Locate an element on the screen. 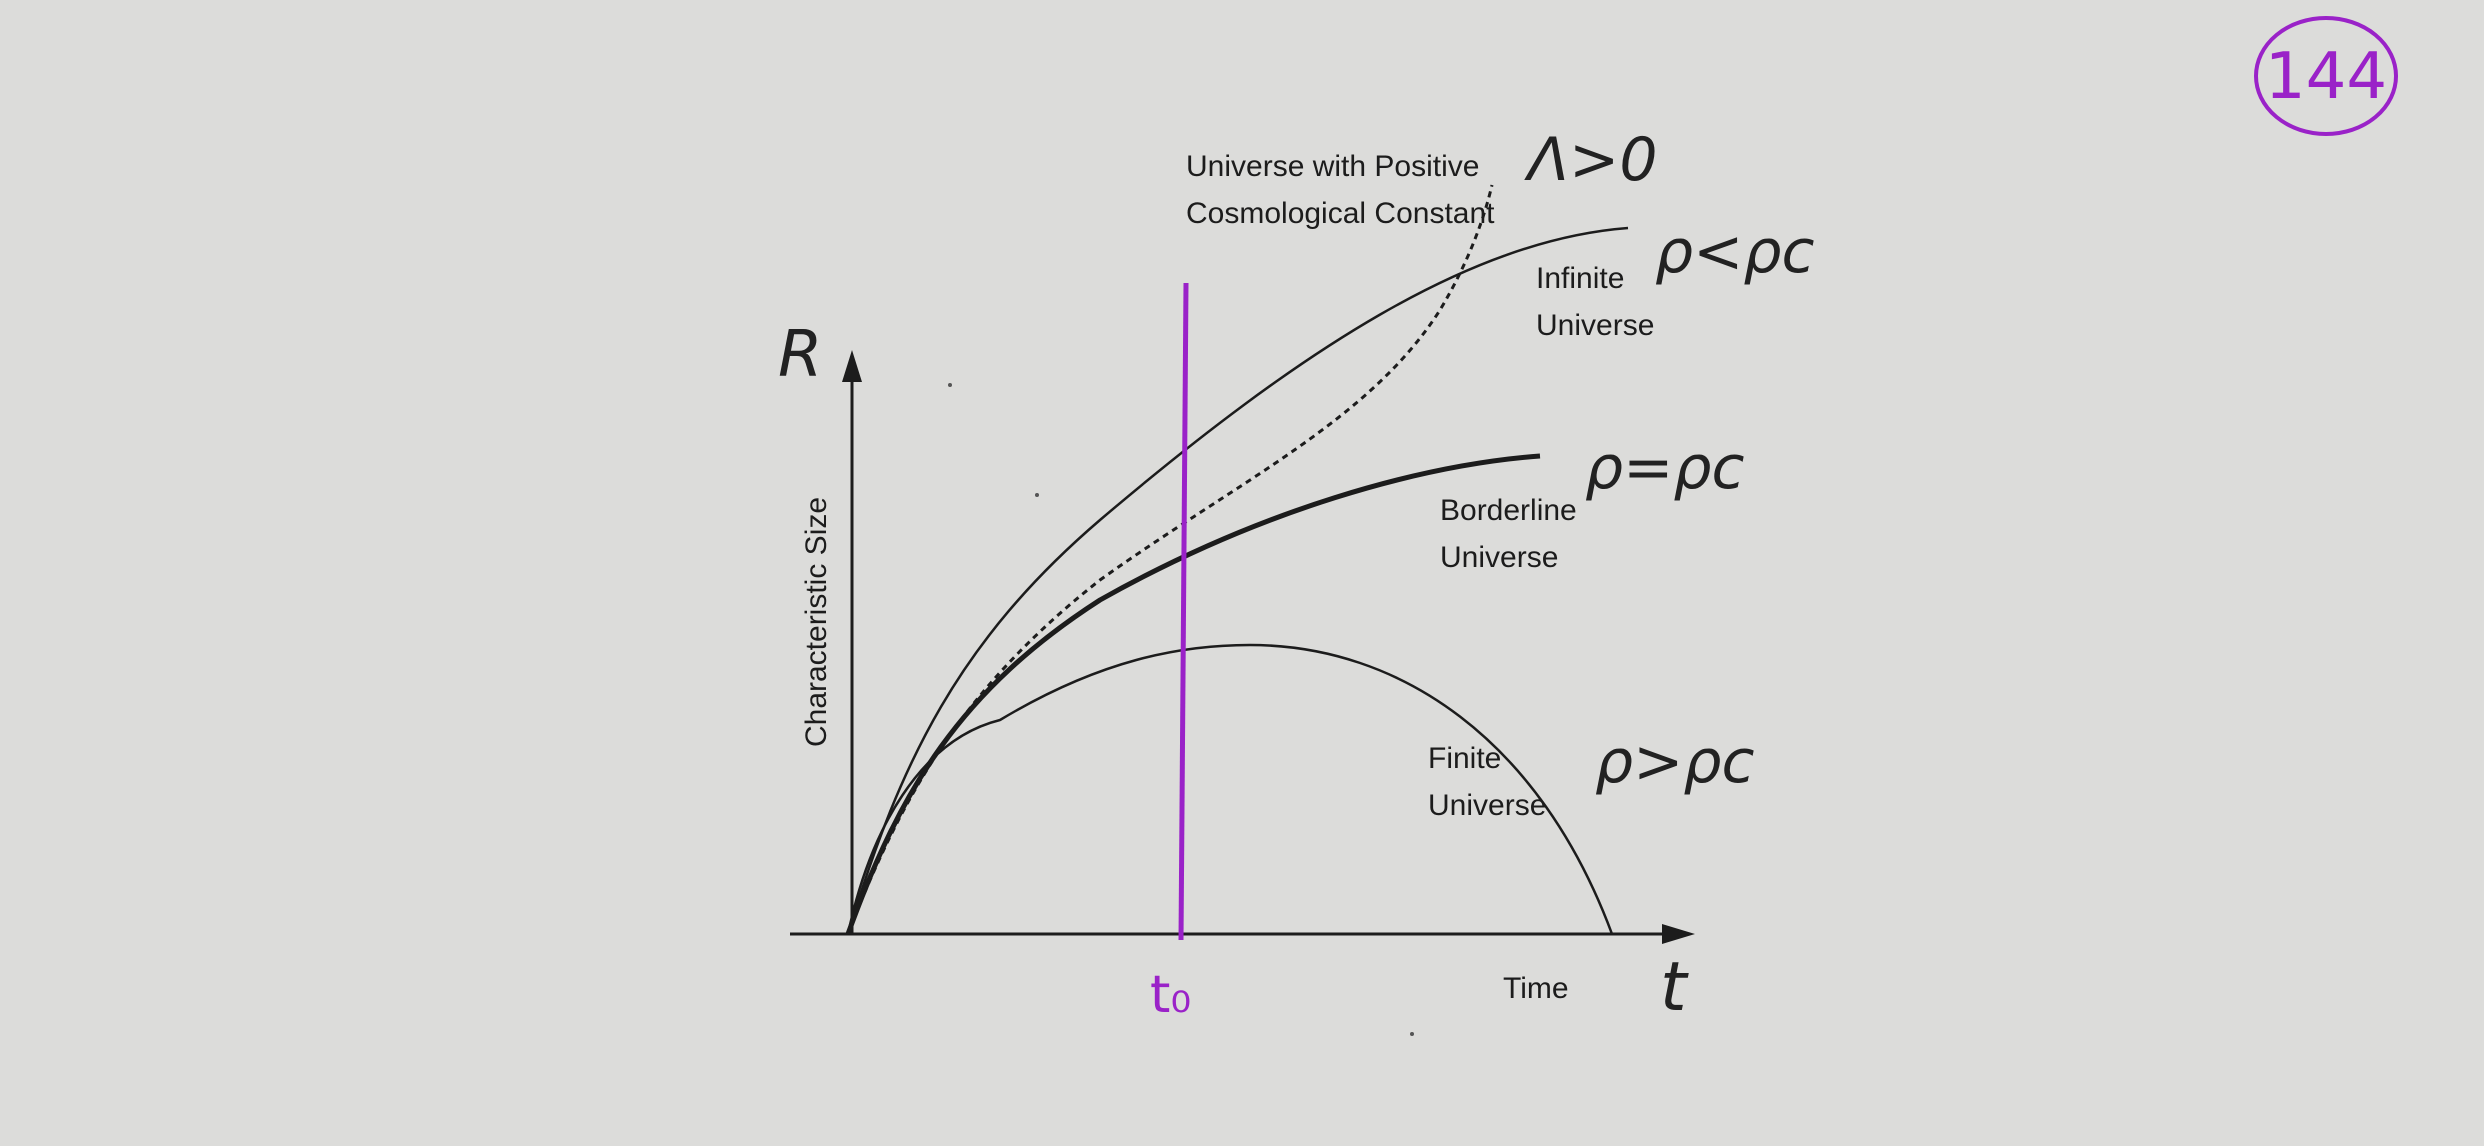 The width and height of the screenshot is (2484, 1146). lambda-label-line1: Universe with Positive is located at coordinates (1332, 166).